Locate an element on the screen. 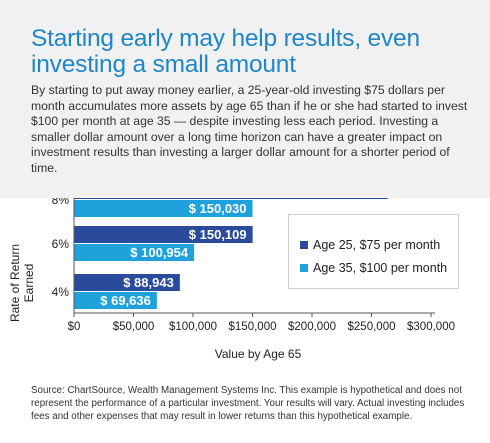  y-axis-label: Rate of Return Earned is located at coordinates (22, 283).